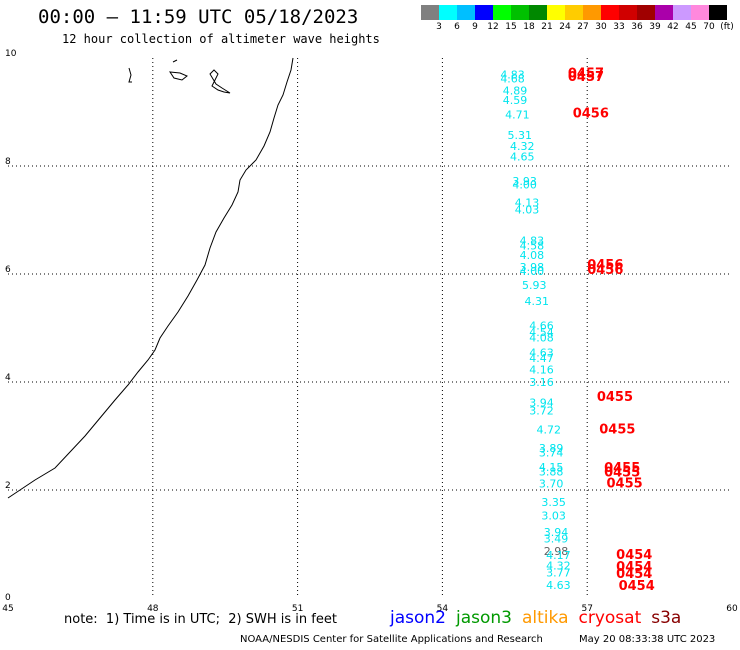  Describe the element at coordinates (709, 27) in the screenshot. I see `colorbar-tick-label: 70` at that location.